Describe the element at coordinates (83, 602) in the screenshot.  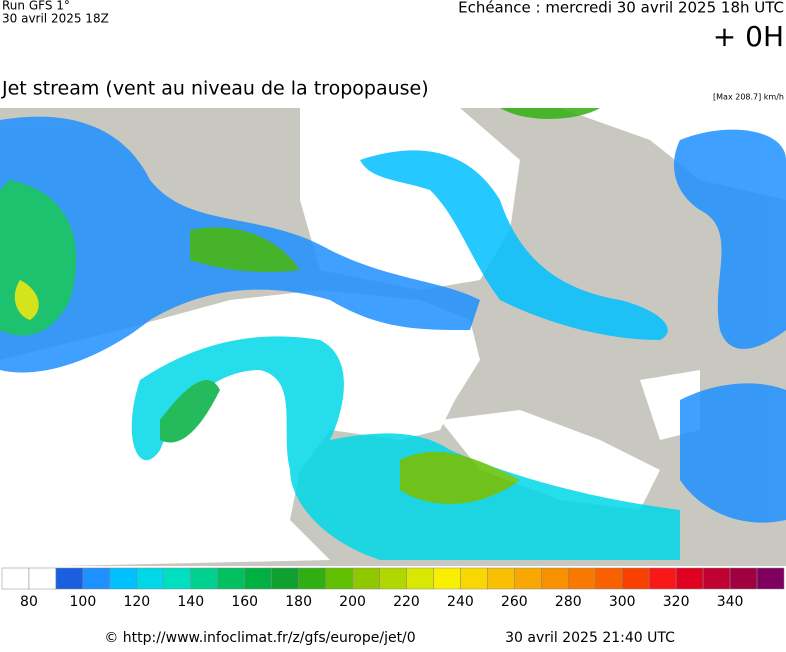
I see `scale-tick-label: 100` at that location.